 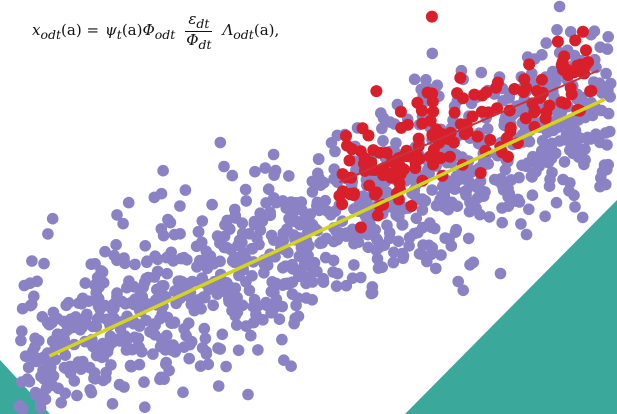 I want to click on formula-rhs-suffix: Λodt(a),, so click(x=251, y=32).